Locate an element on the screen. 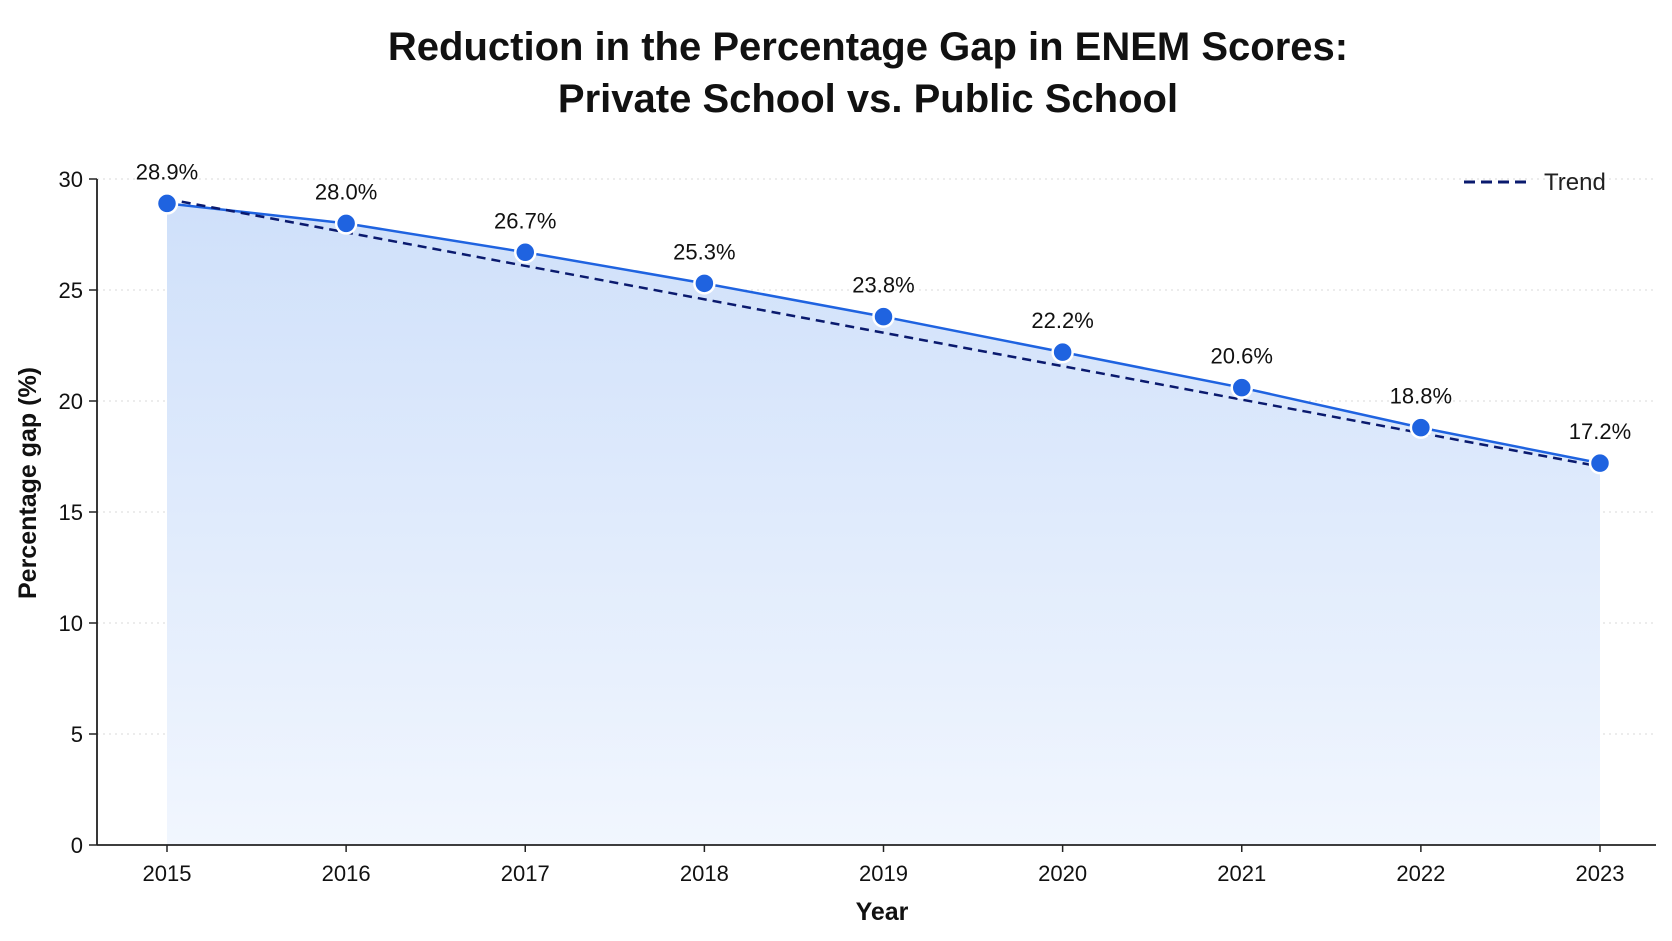 The width and height of the screenshot is (1672, 941). data-label-2015: 28.9% is located at coordinates (167, 171).